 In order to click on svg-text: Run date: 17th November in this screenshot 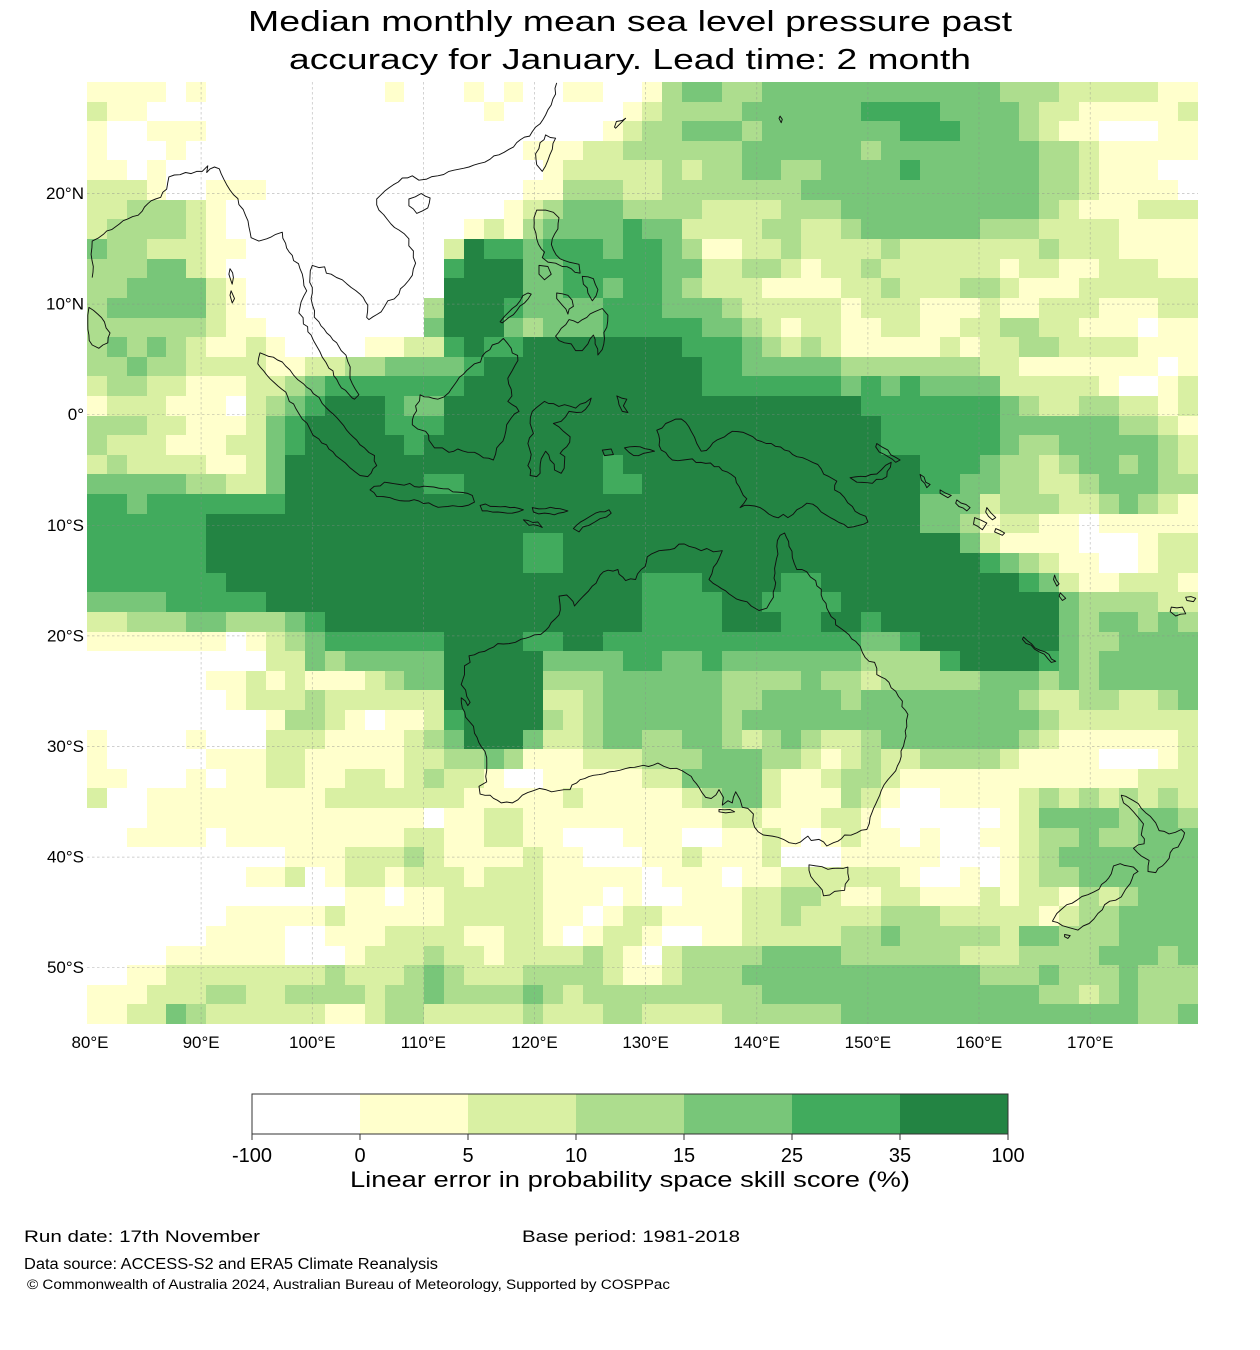, I will do `click(142, 1236)`.